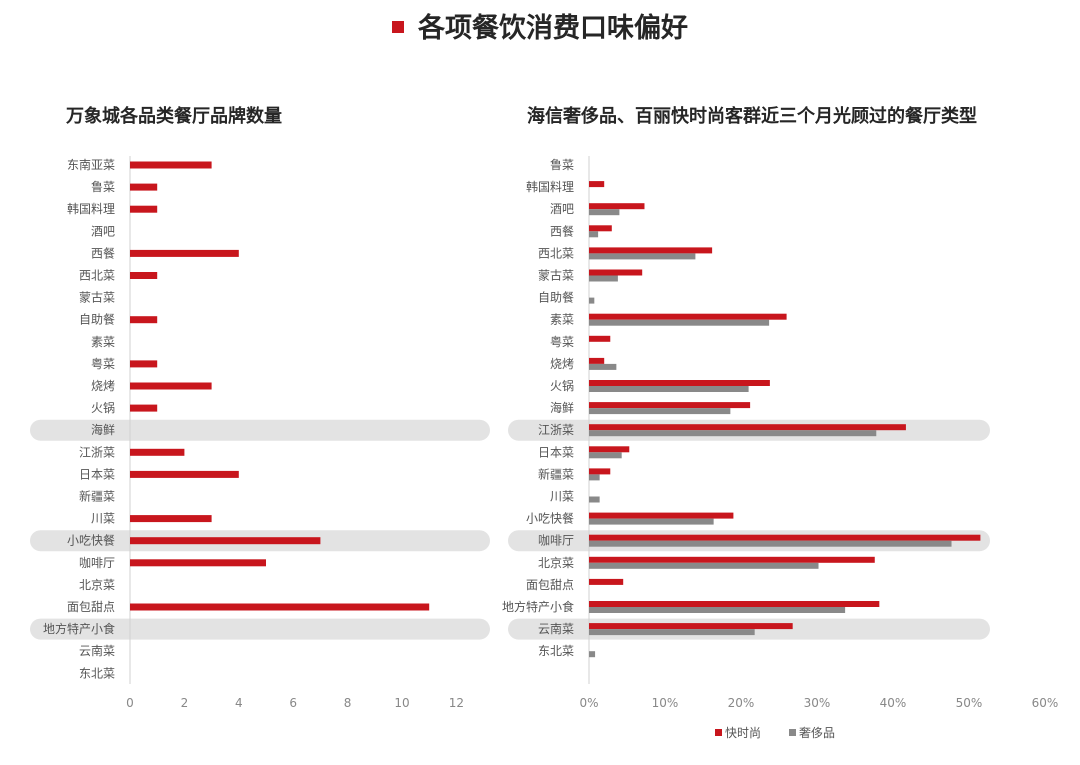 This screenshot has width=1080, height=765. I want to click on left-category-label: 海鲜, so click(103, 429).